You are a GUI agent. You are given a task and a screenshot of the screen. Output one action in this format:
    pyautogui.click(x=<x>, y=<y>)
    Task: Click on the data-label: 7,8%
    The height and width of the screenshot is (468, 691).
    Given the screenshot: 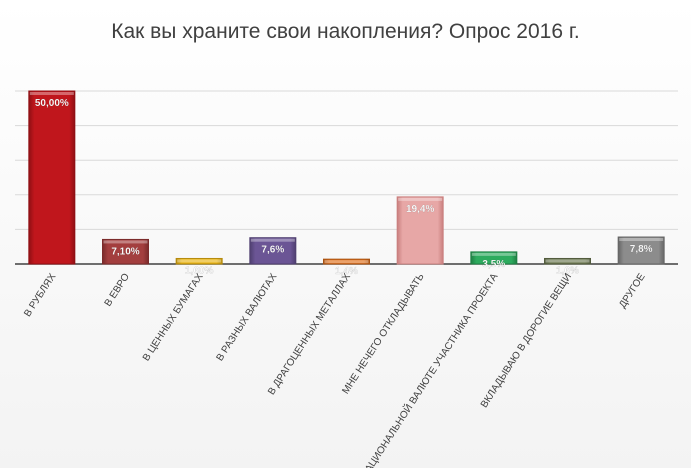 What is the action you would take?
    pyautogui.click(x=641, y=249)
    